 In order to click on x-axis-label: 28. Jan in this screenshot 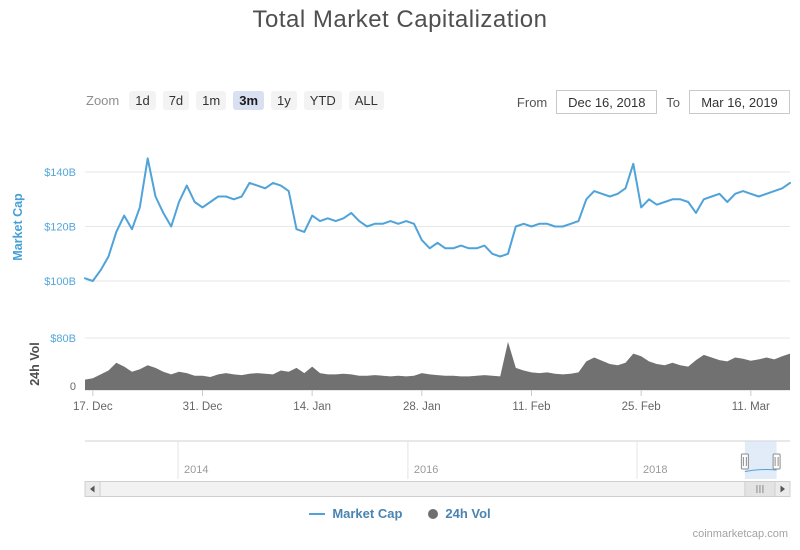, I will do `click(422, 407)`.